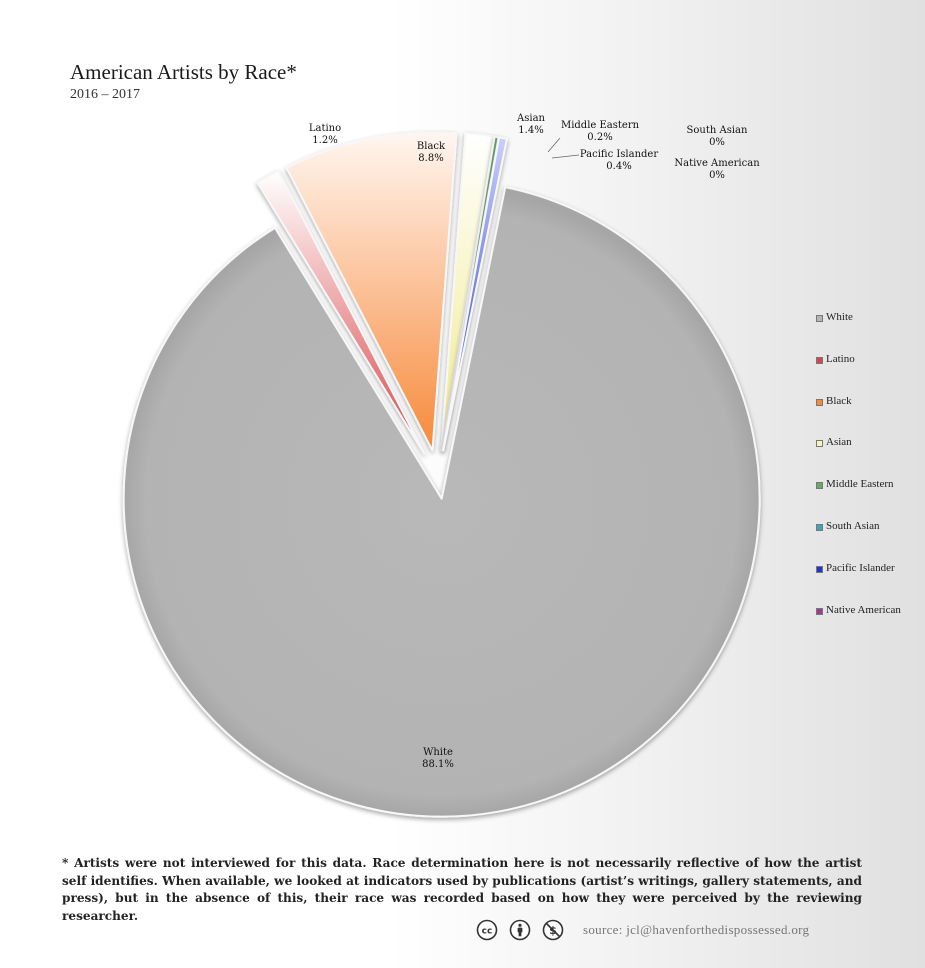  I want to click on legend-item-native-american: Native American, so click(858, 625).